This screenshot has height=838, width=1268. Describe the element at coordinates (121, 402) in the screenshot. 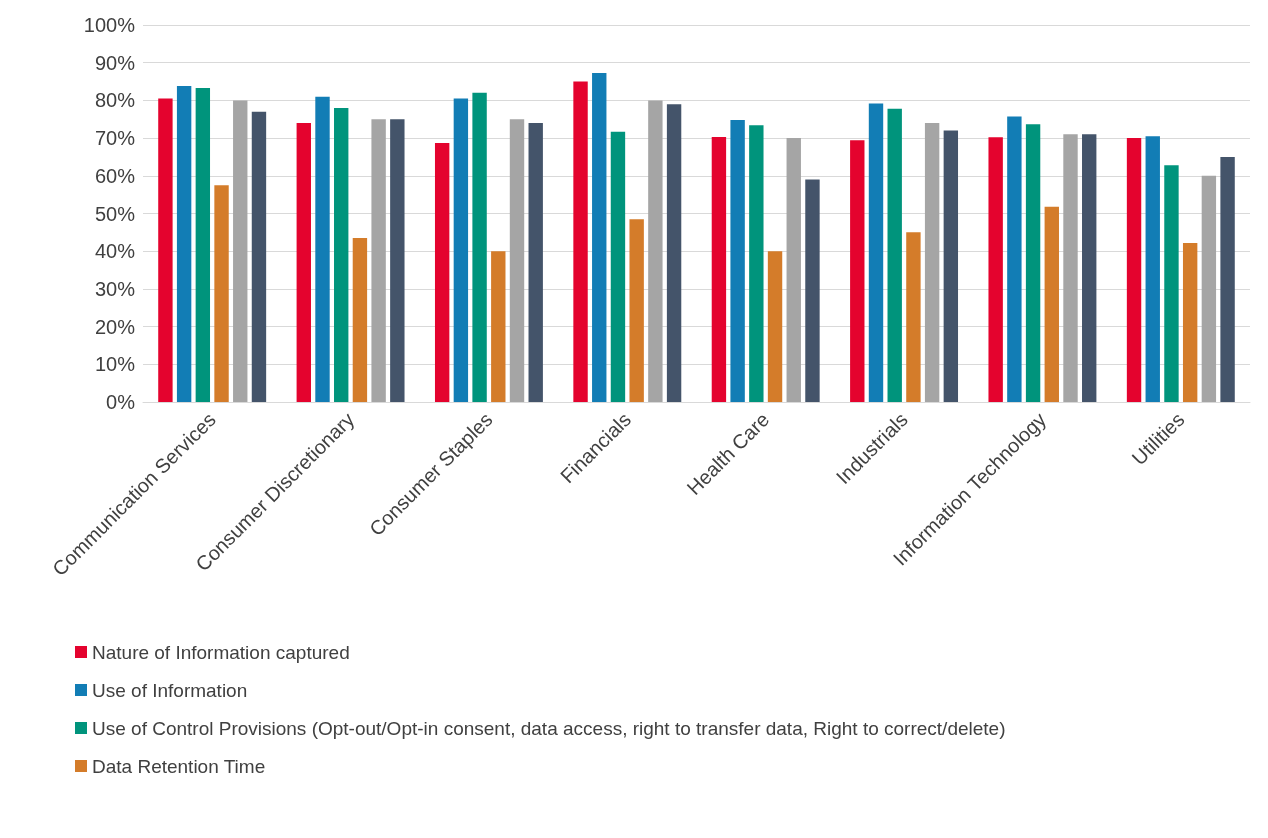

I see `y-tick-label: 0%` at that location.